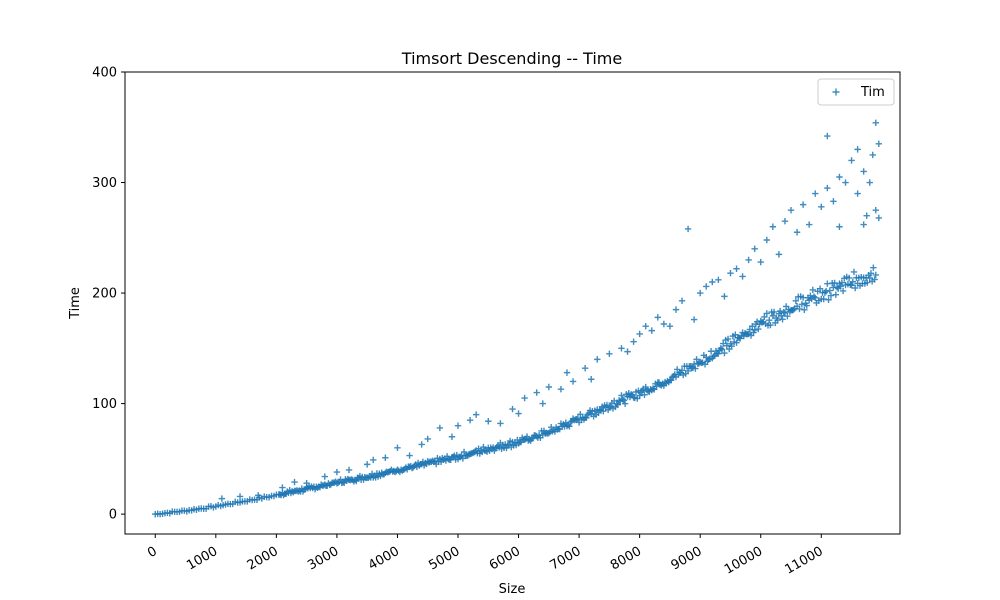  I want to click on y-tick-label: 300, so click(104, 183).